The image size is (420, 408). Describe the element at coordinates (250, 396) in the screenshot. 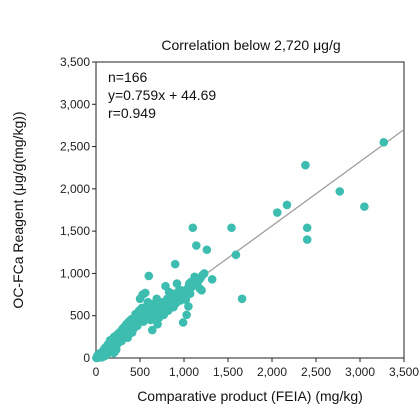

I see `x-axis-title: Comparative product (FEIA) (mg/kg)` at that location.